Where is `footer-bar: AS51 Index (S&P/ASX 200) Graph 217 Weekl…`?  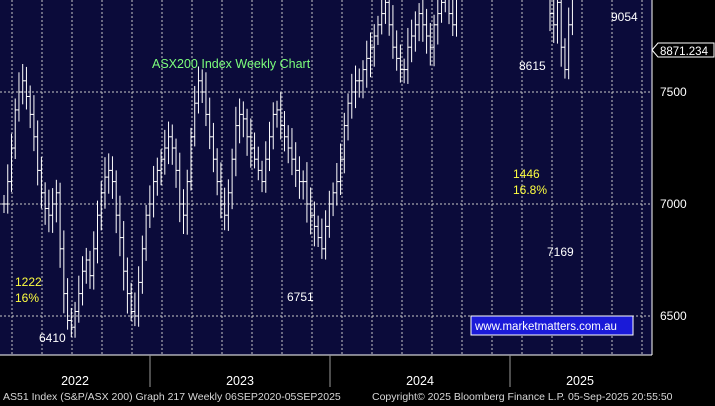 footer-bar: AS51 Index (S&P/ASX 200) Graph 217 Weekl… is located at coordinates (357, 397).